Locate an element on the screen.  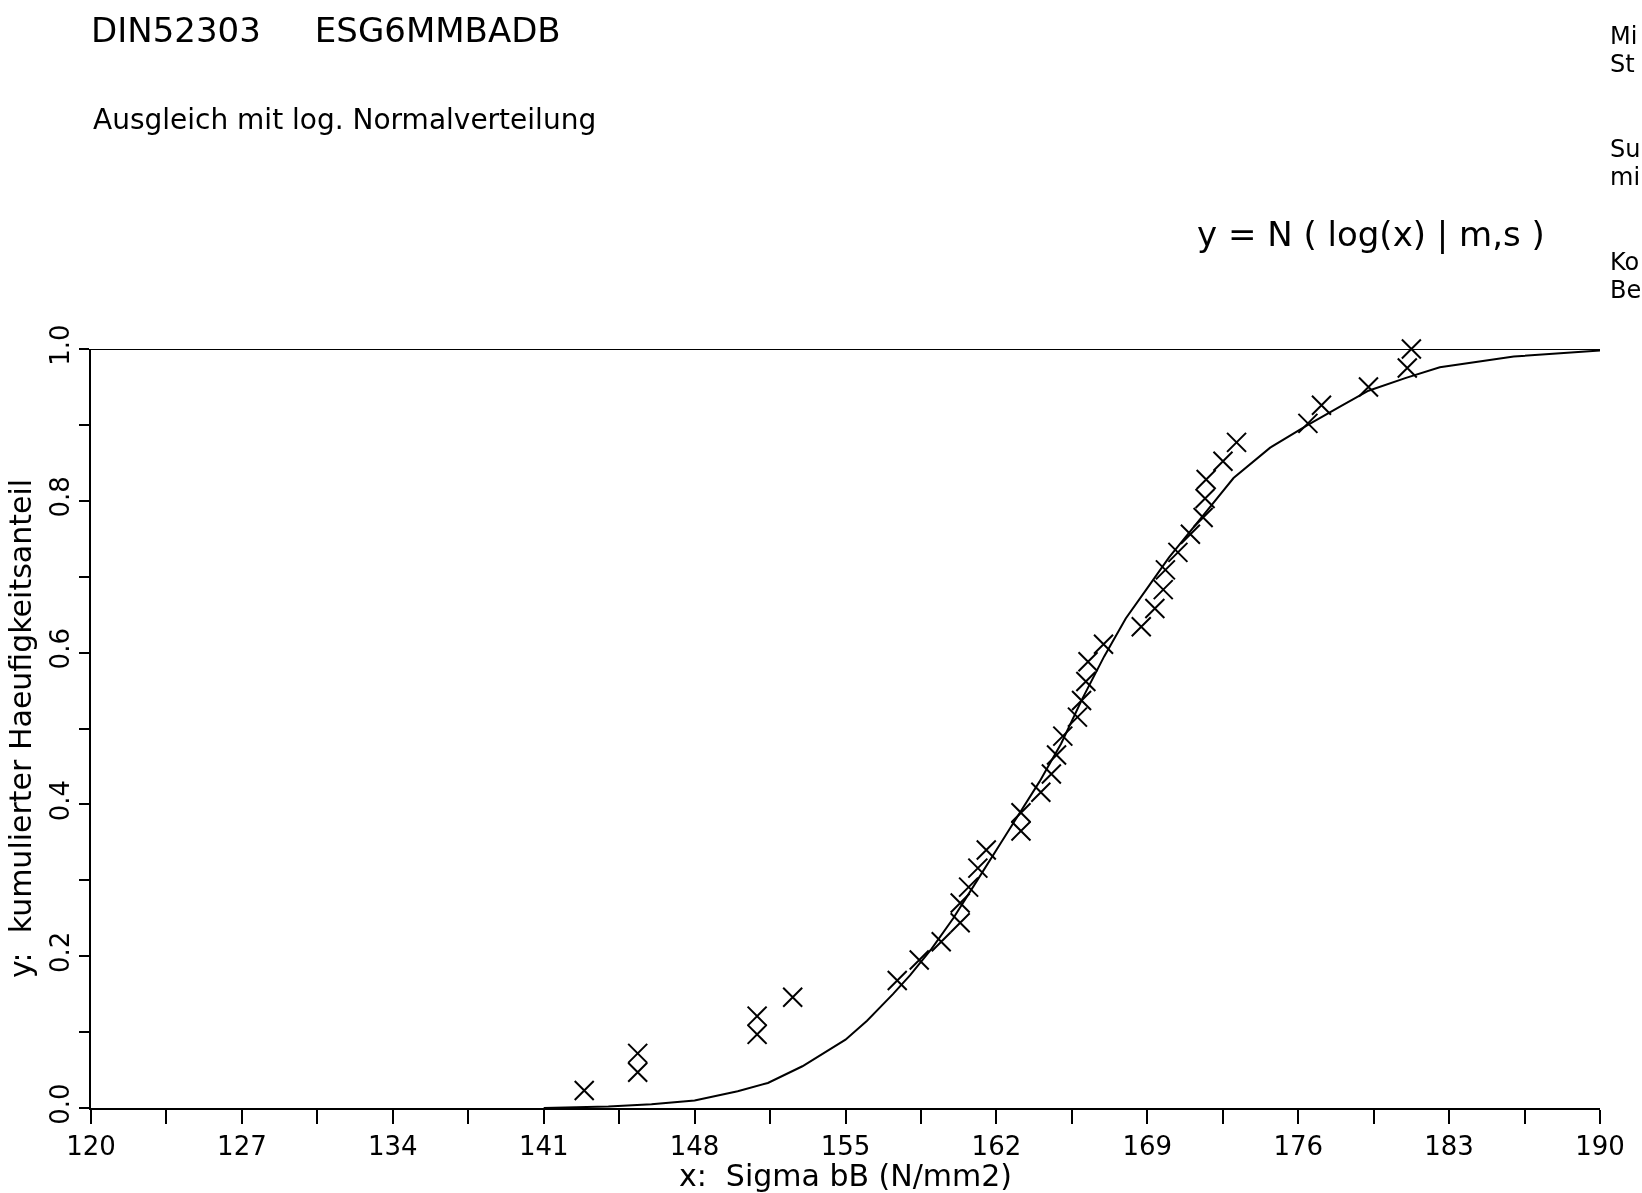
x-tick-label: 134 is located at coordinates (392, 1146).